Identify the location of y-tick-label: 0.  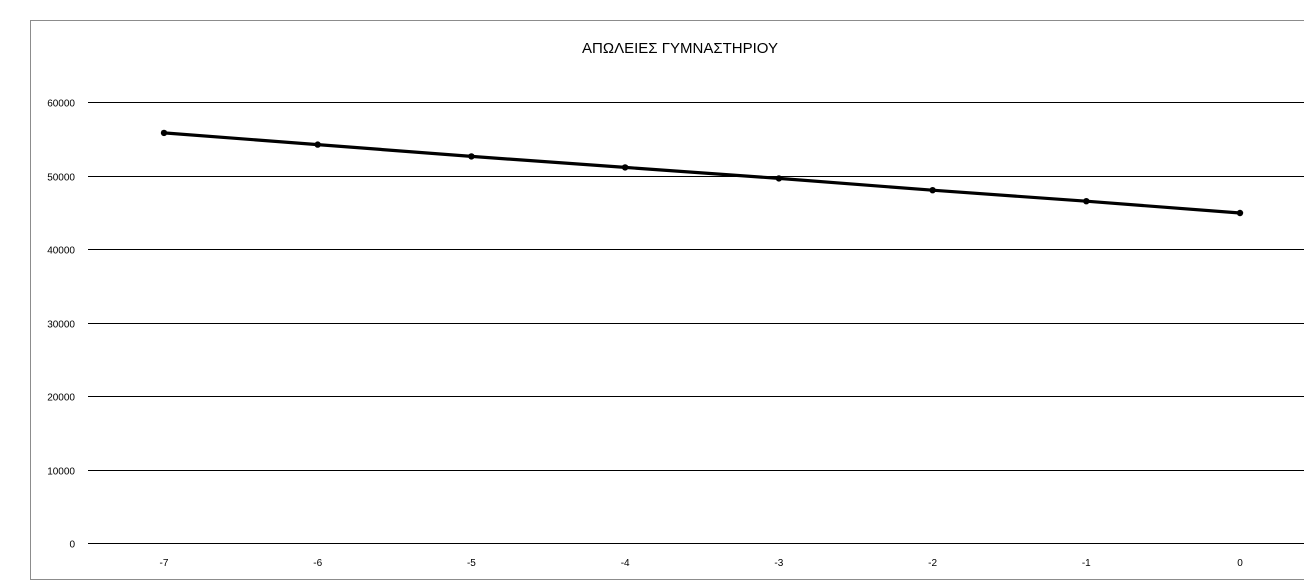
(72, 545).